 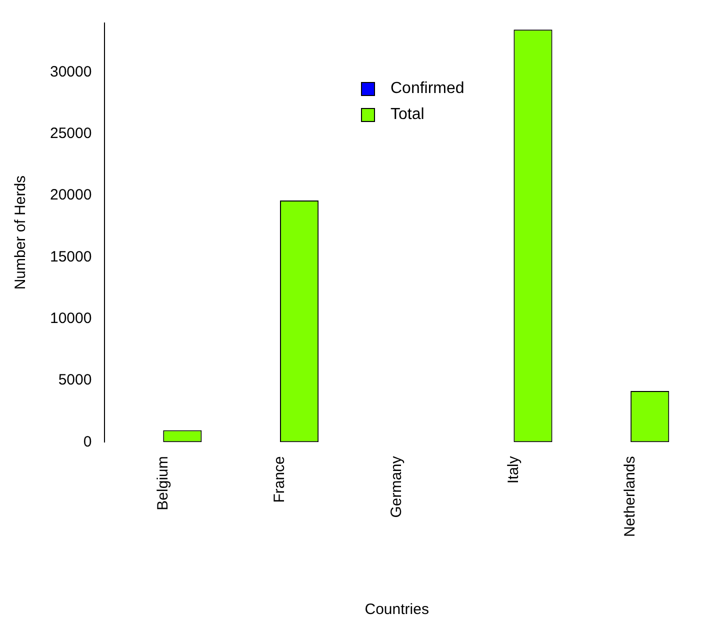 What do you see at coordinates (71, 195) in the screenshot?
I see `y-tick-label: 20000` at bounding box center [71, 195].